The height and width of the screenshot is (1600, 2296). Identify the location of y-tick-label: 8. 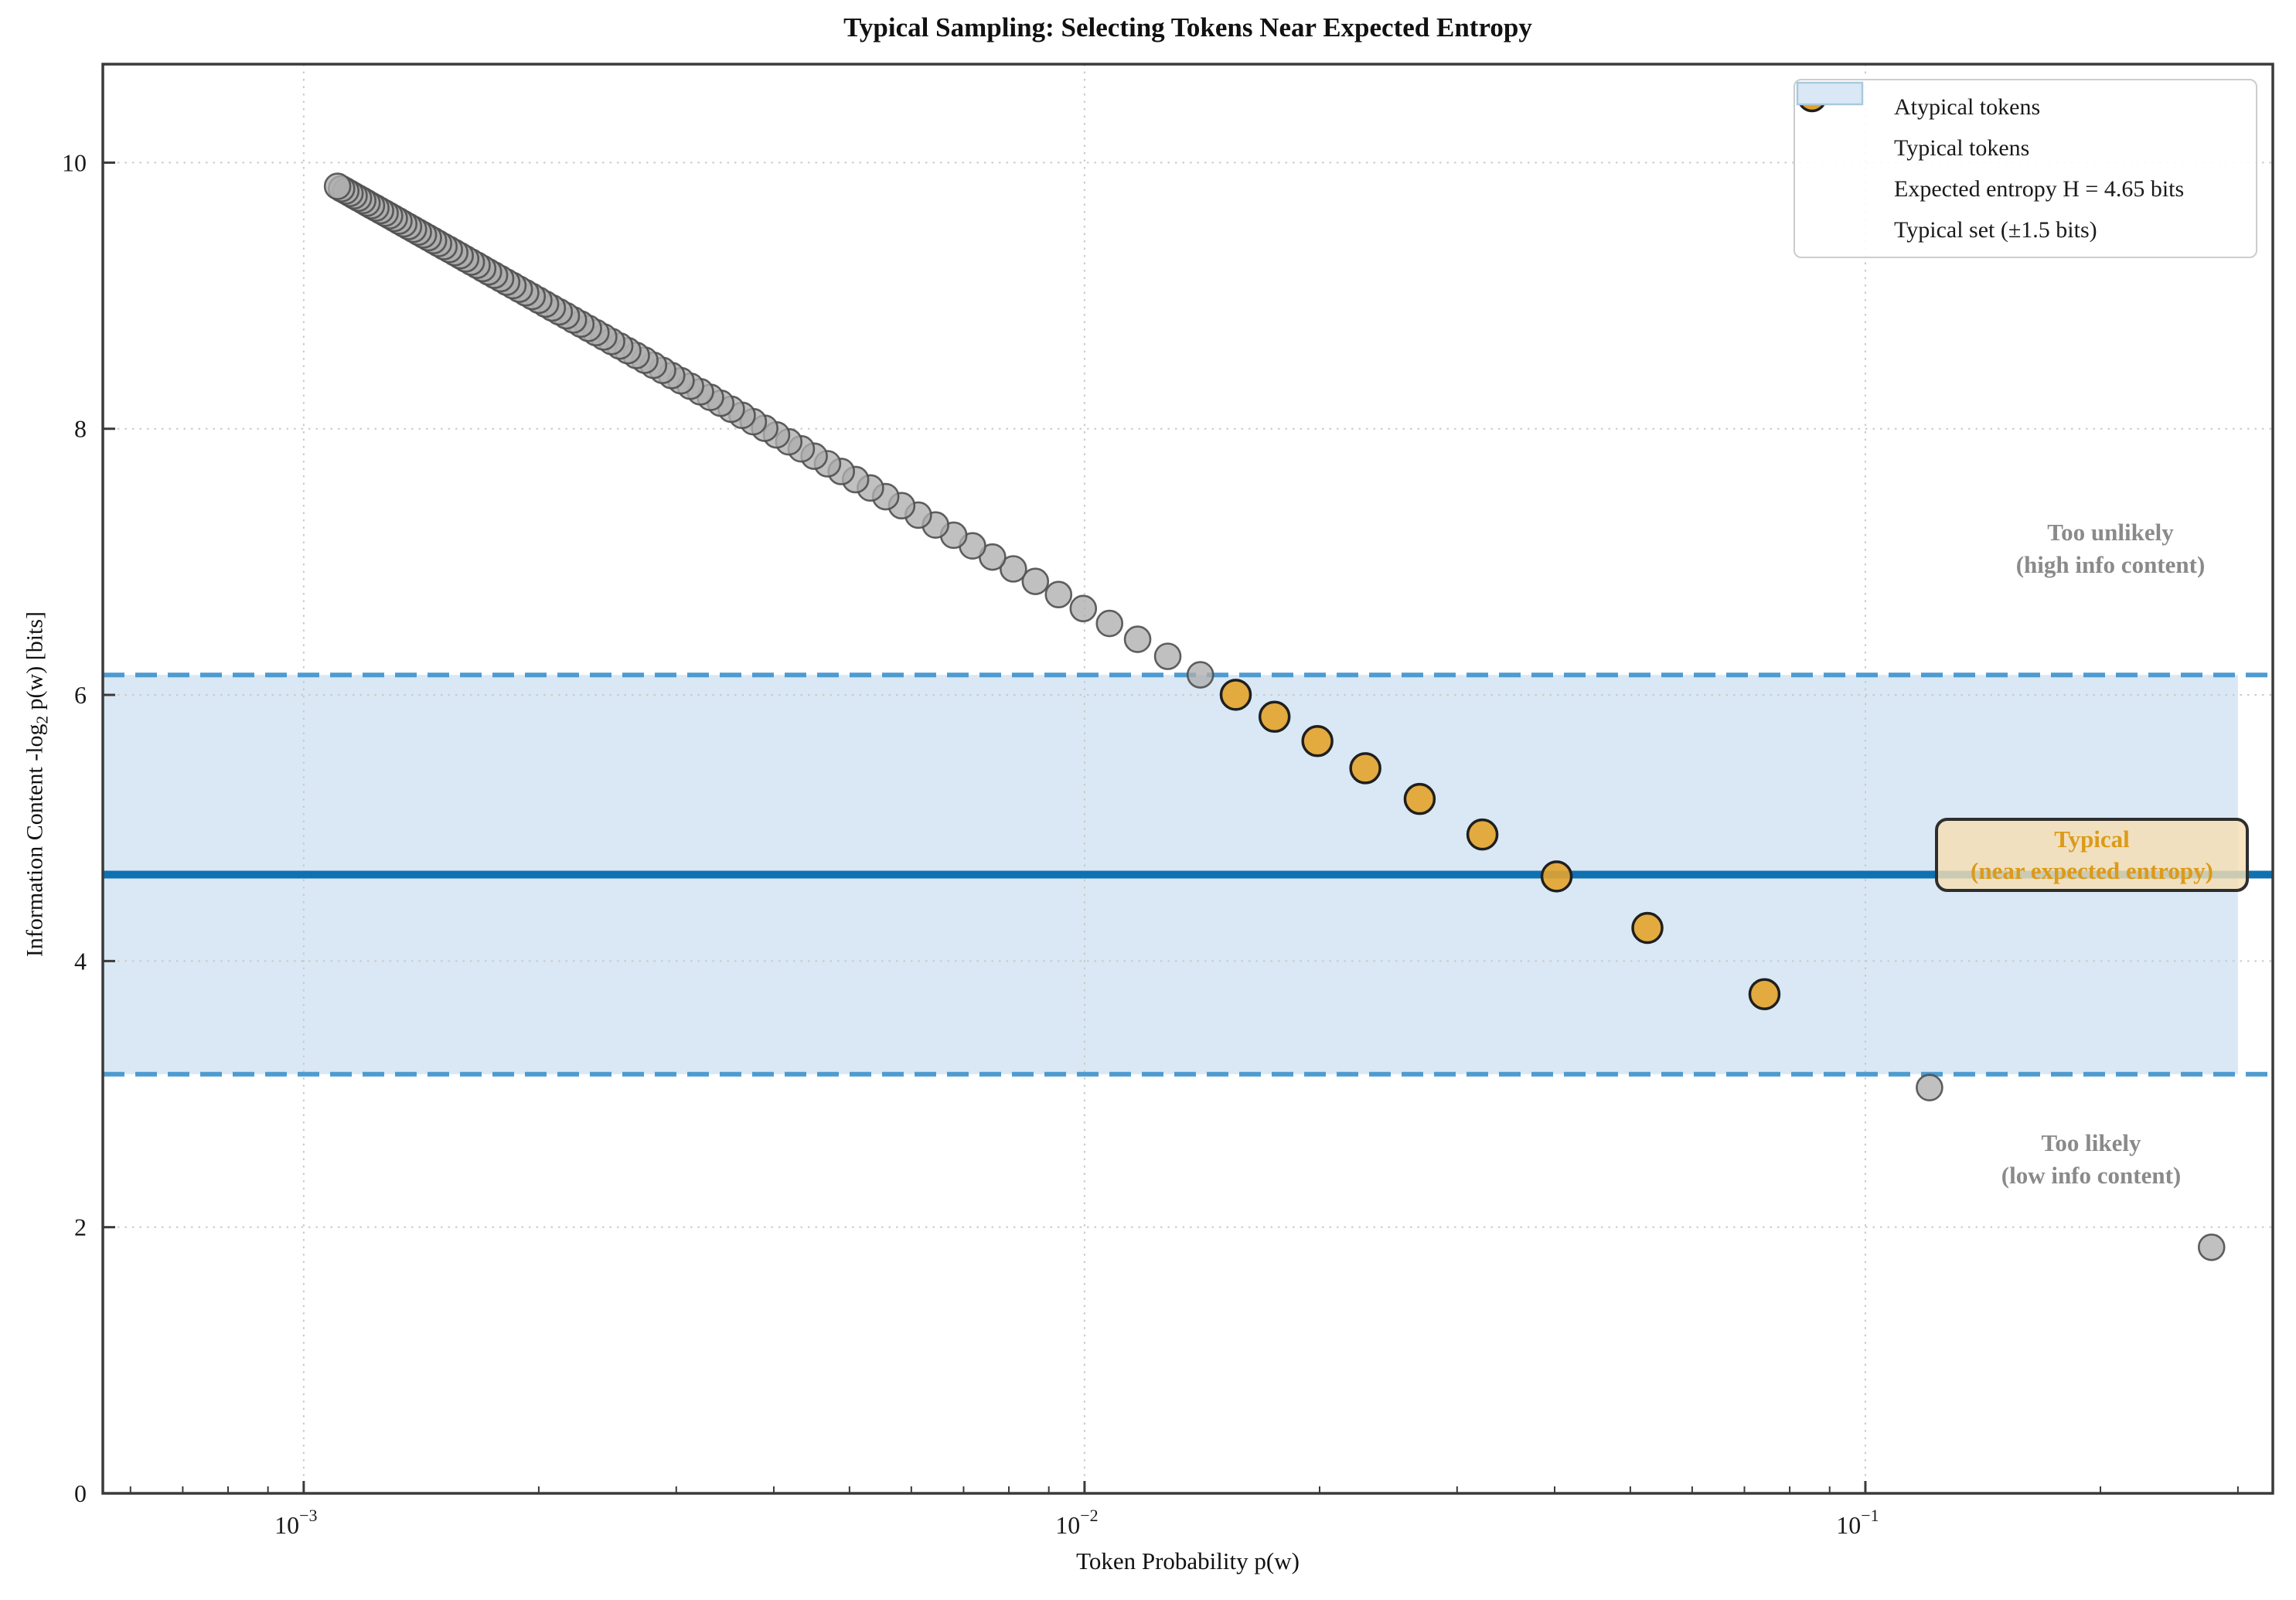
(80, 429).